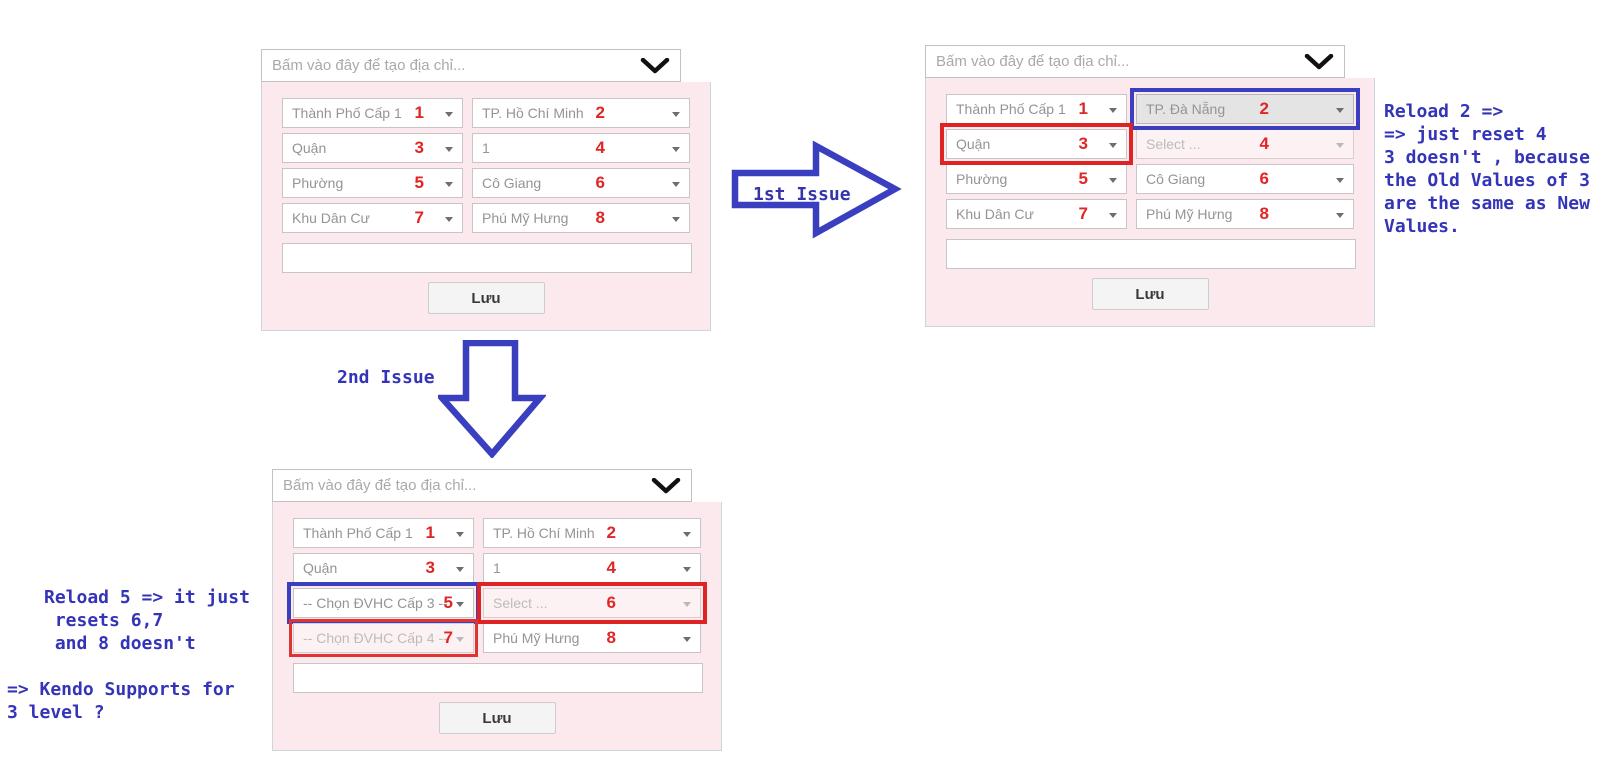 This screenshot has height=769, width=1617. What do you see at coordinates (592, 603) in the screenshot?
I see `dropdown-6: Select ... 6` at bounding box center [592, 603].